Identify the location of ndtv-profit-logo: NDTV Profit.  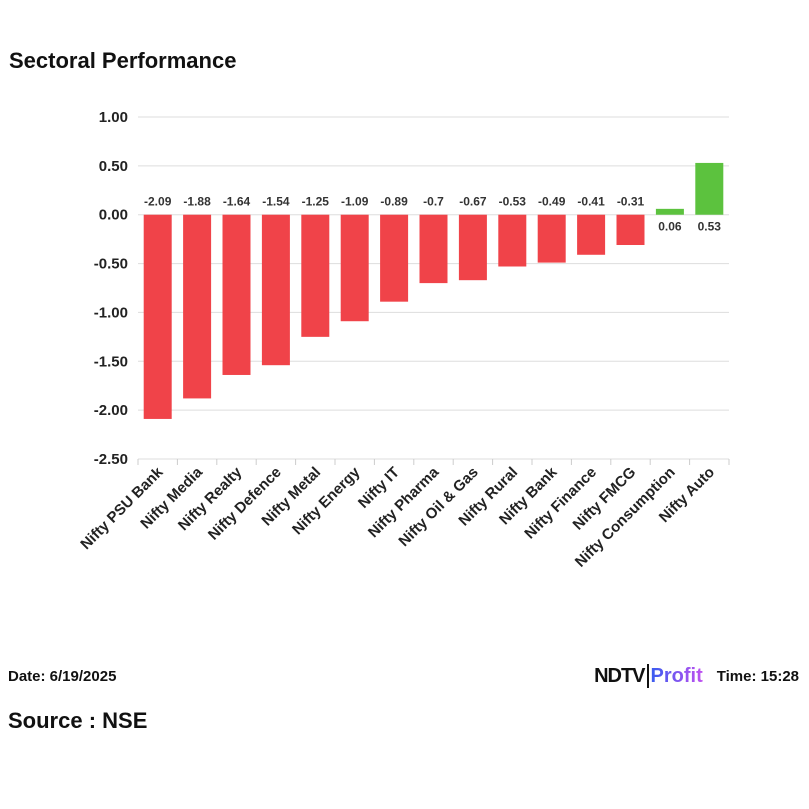
(648, 676).